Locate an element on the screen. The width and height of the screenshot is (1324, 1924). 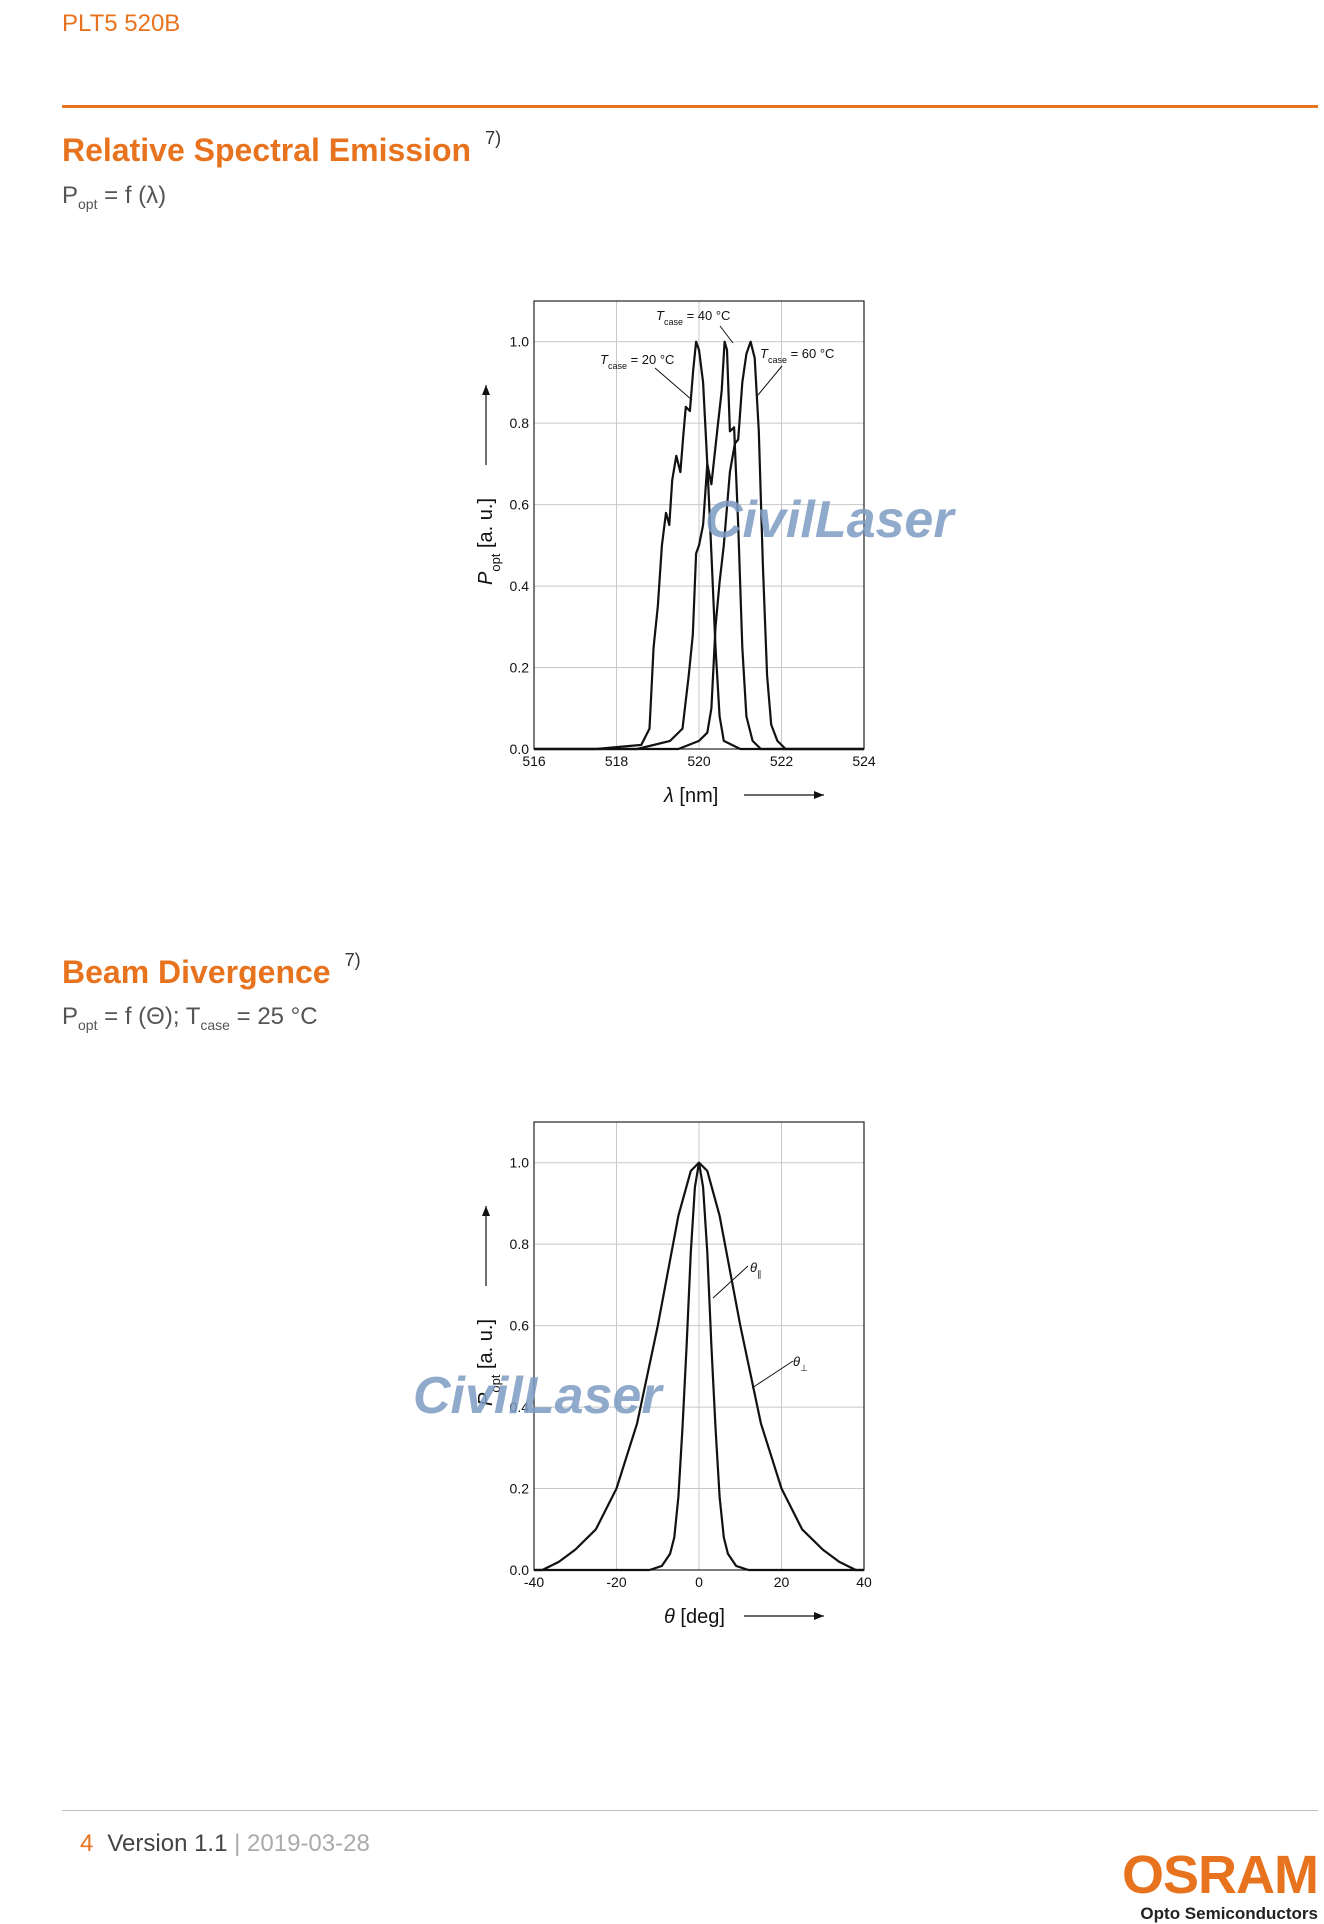
series-label: θ∥ is located at coordinates (756, 1269).